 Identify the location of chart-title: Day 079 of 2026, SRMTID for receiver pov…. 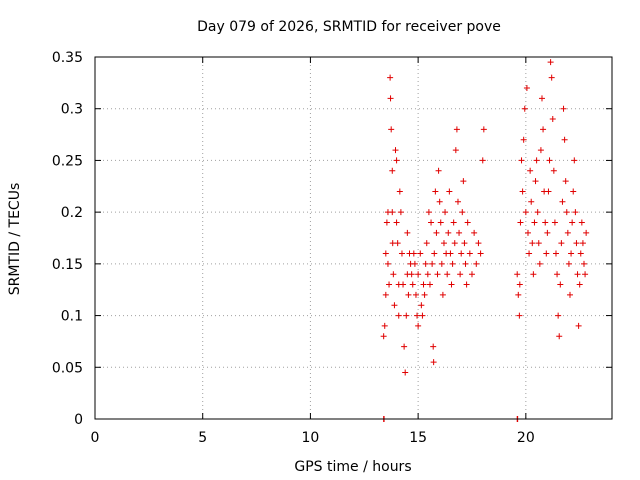
(349, 27).